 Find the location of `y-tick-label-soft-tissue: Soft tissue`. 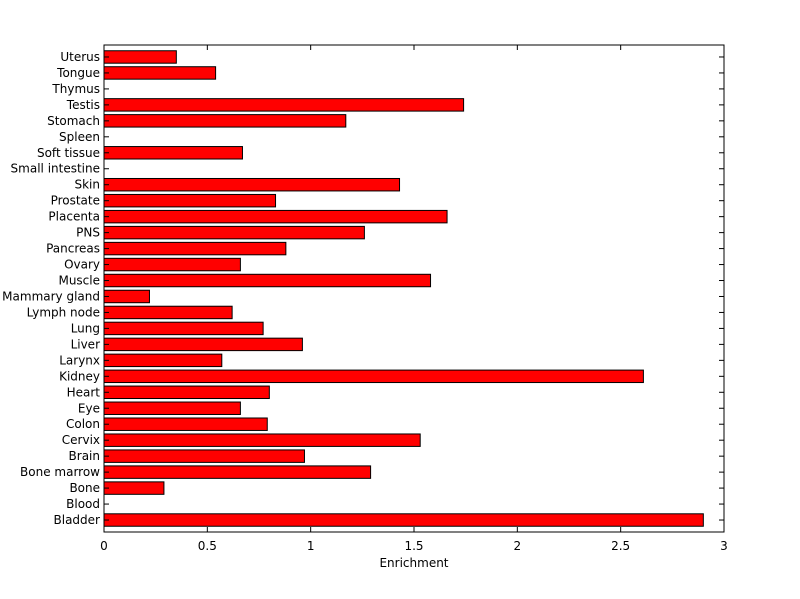

y-tick-label-soft-tissue: Soft tissue is located at coordinates (68, 153).